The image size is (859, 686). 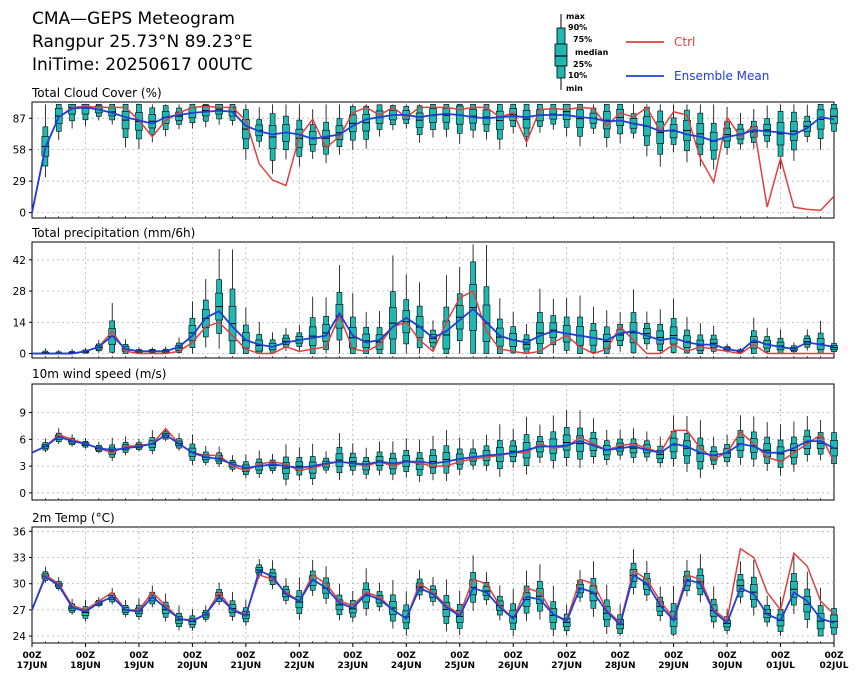 I want to click on y-tick-label: 33, so click(x=19, y=559).